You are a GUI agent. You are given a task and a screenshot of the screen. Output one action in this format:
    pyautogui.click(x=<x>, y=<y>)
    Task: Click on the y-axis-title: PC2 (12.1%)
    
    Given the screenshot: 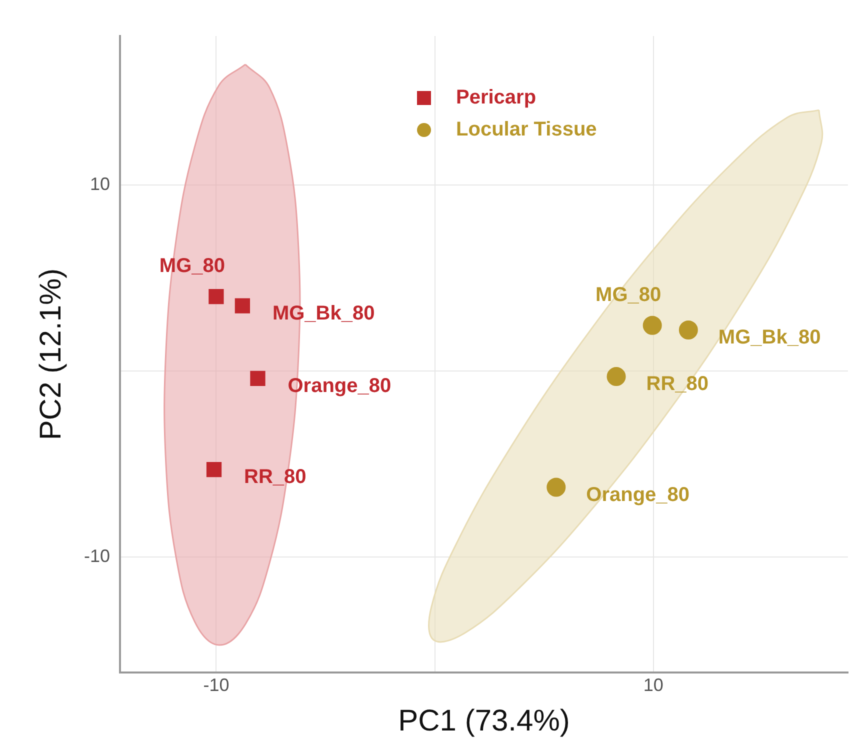 What is the action you would take?
    pyautogui.click(x=51, y=354)
    